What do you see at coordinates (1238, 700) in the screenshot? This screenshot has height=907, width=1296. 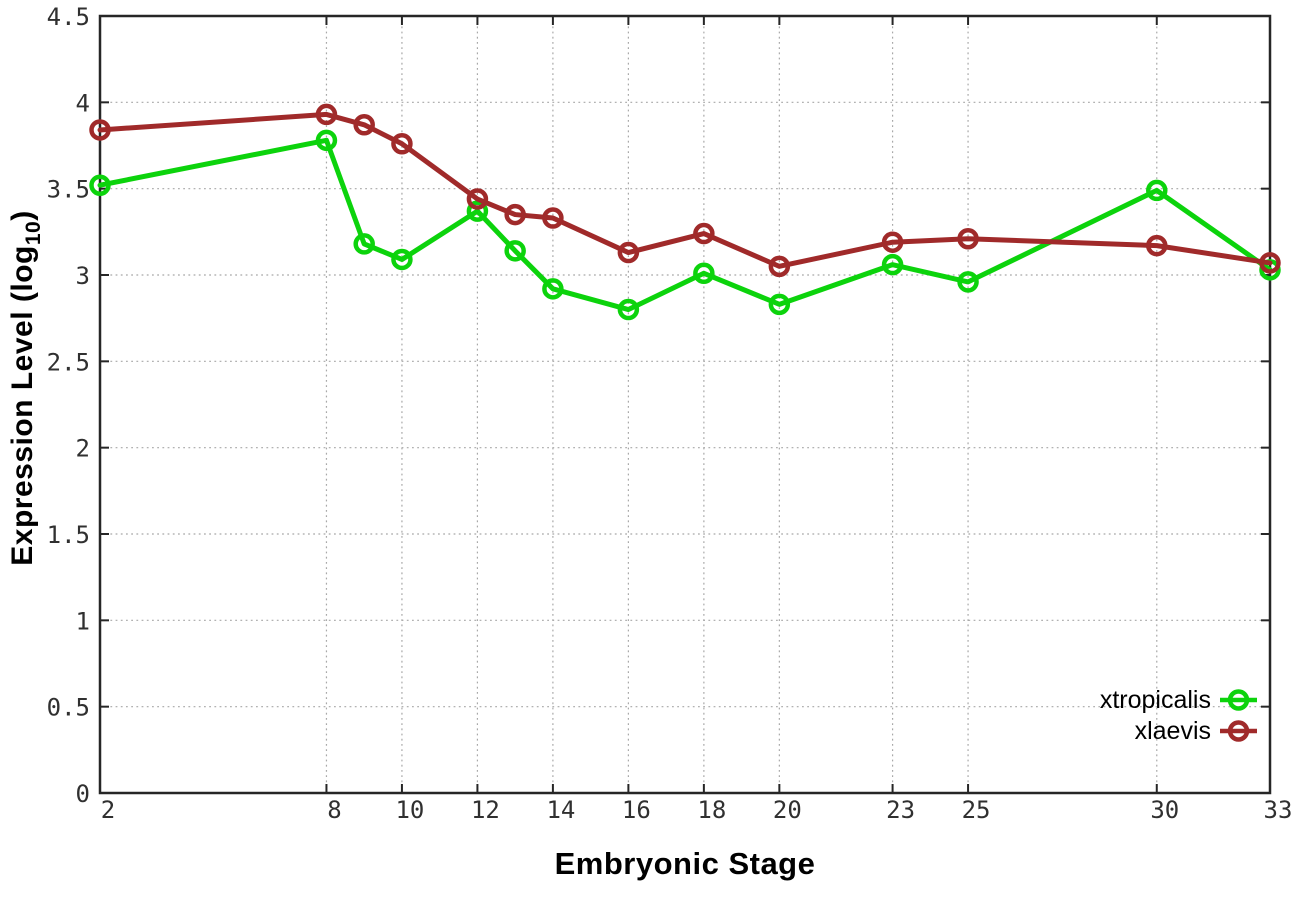 I see `legend-marker-xtropicalis` at bounding box center [1238, 700].